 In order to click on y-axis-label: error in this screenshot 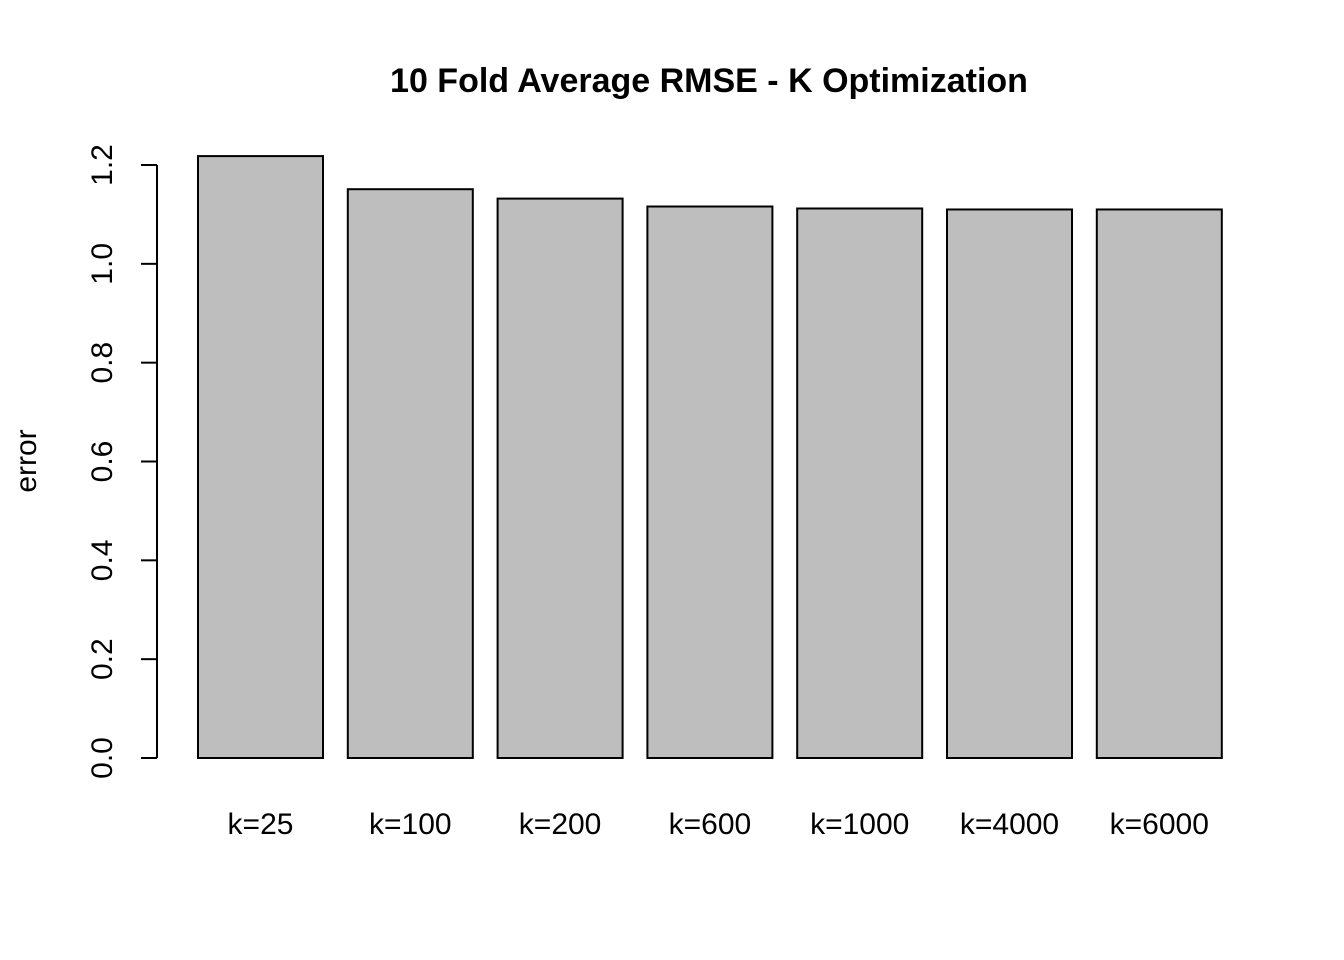, I will do `click(26, 460)`.